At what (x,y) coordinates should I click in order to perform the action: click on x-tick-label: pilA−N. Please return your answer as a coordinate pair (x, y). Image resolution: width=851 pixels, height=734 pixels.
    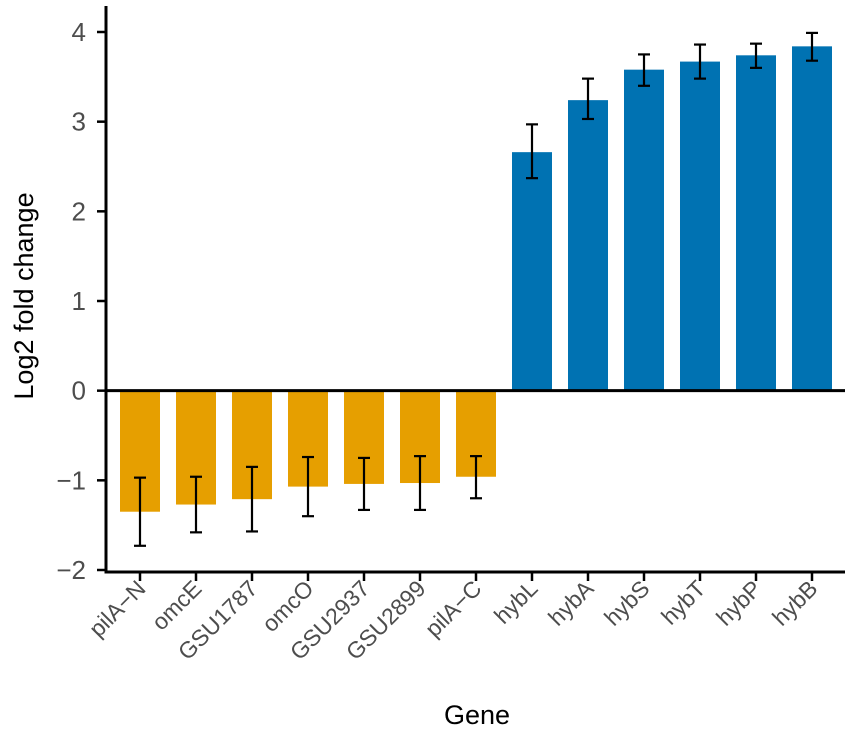
    Looking at the image, I should click on (117, 608).